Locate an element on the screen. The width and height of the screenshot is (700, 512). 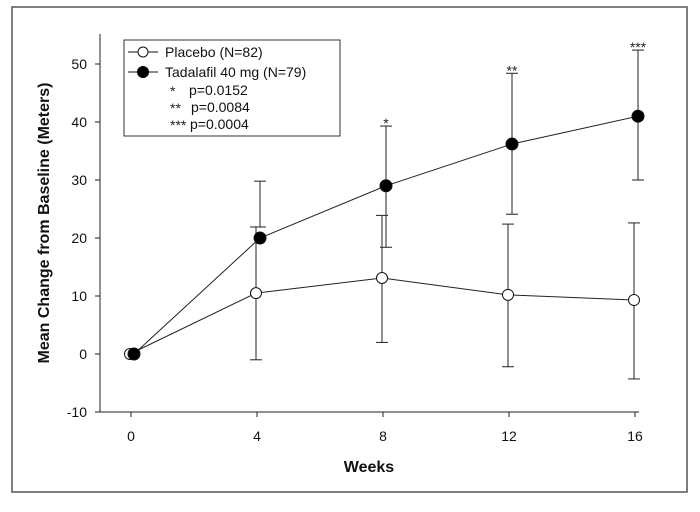
x-tick-label: 12 is located at coordinates (509, 436).